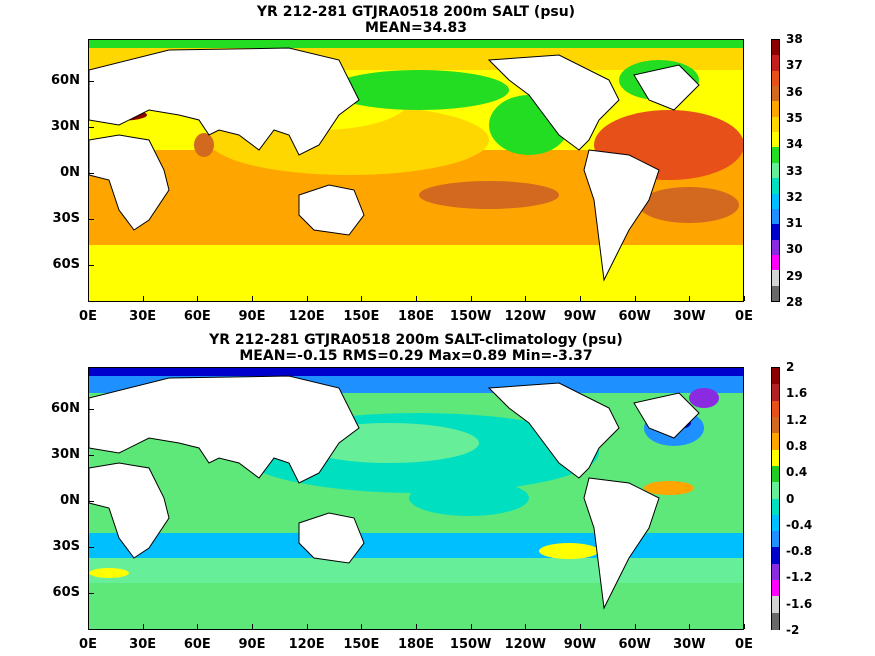 This screenshot has width=875, height=656. I want to click on colorbar-label: 37, so click(794, 65).